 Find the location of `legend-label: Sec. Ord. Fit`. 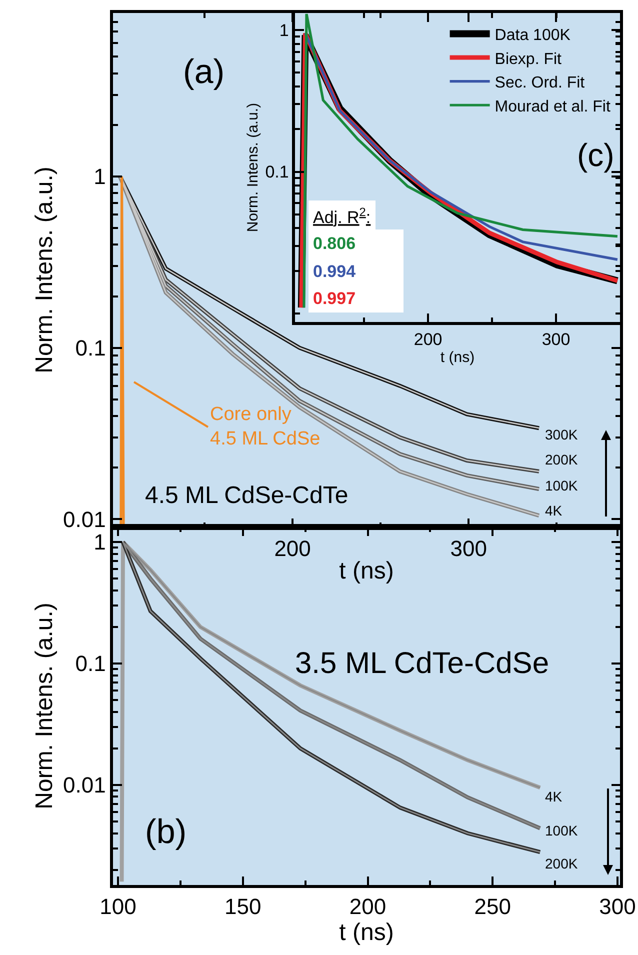

legend-label: Sec. Ord. Fit is located at coordinates (540, 83).